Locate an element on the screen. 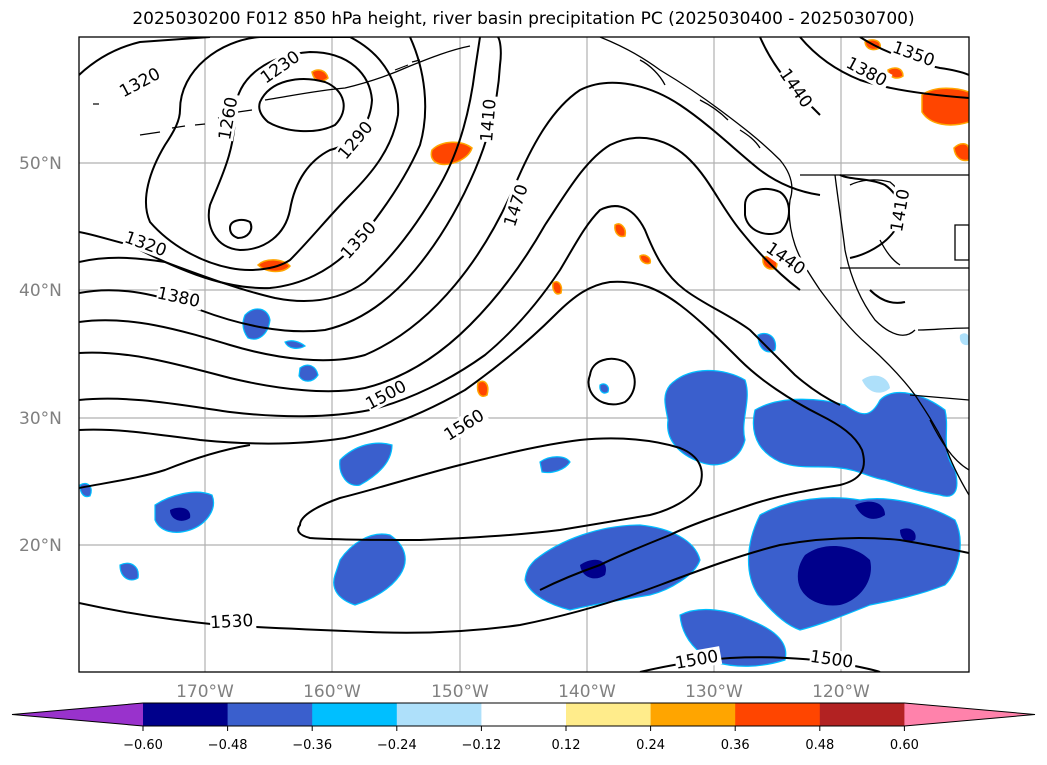 This screenshot has width=1047, height=765. colorbar-tick-label: 0.12 is located at coordinates (566, 745).